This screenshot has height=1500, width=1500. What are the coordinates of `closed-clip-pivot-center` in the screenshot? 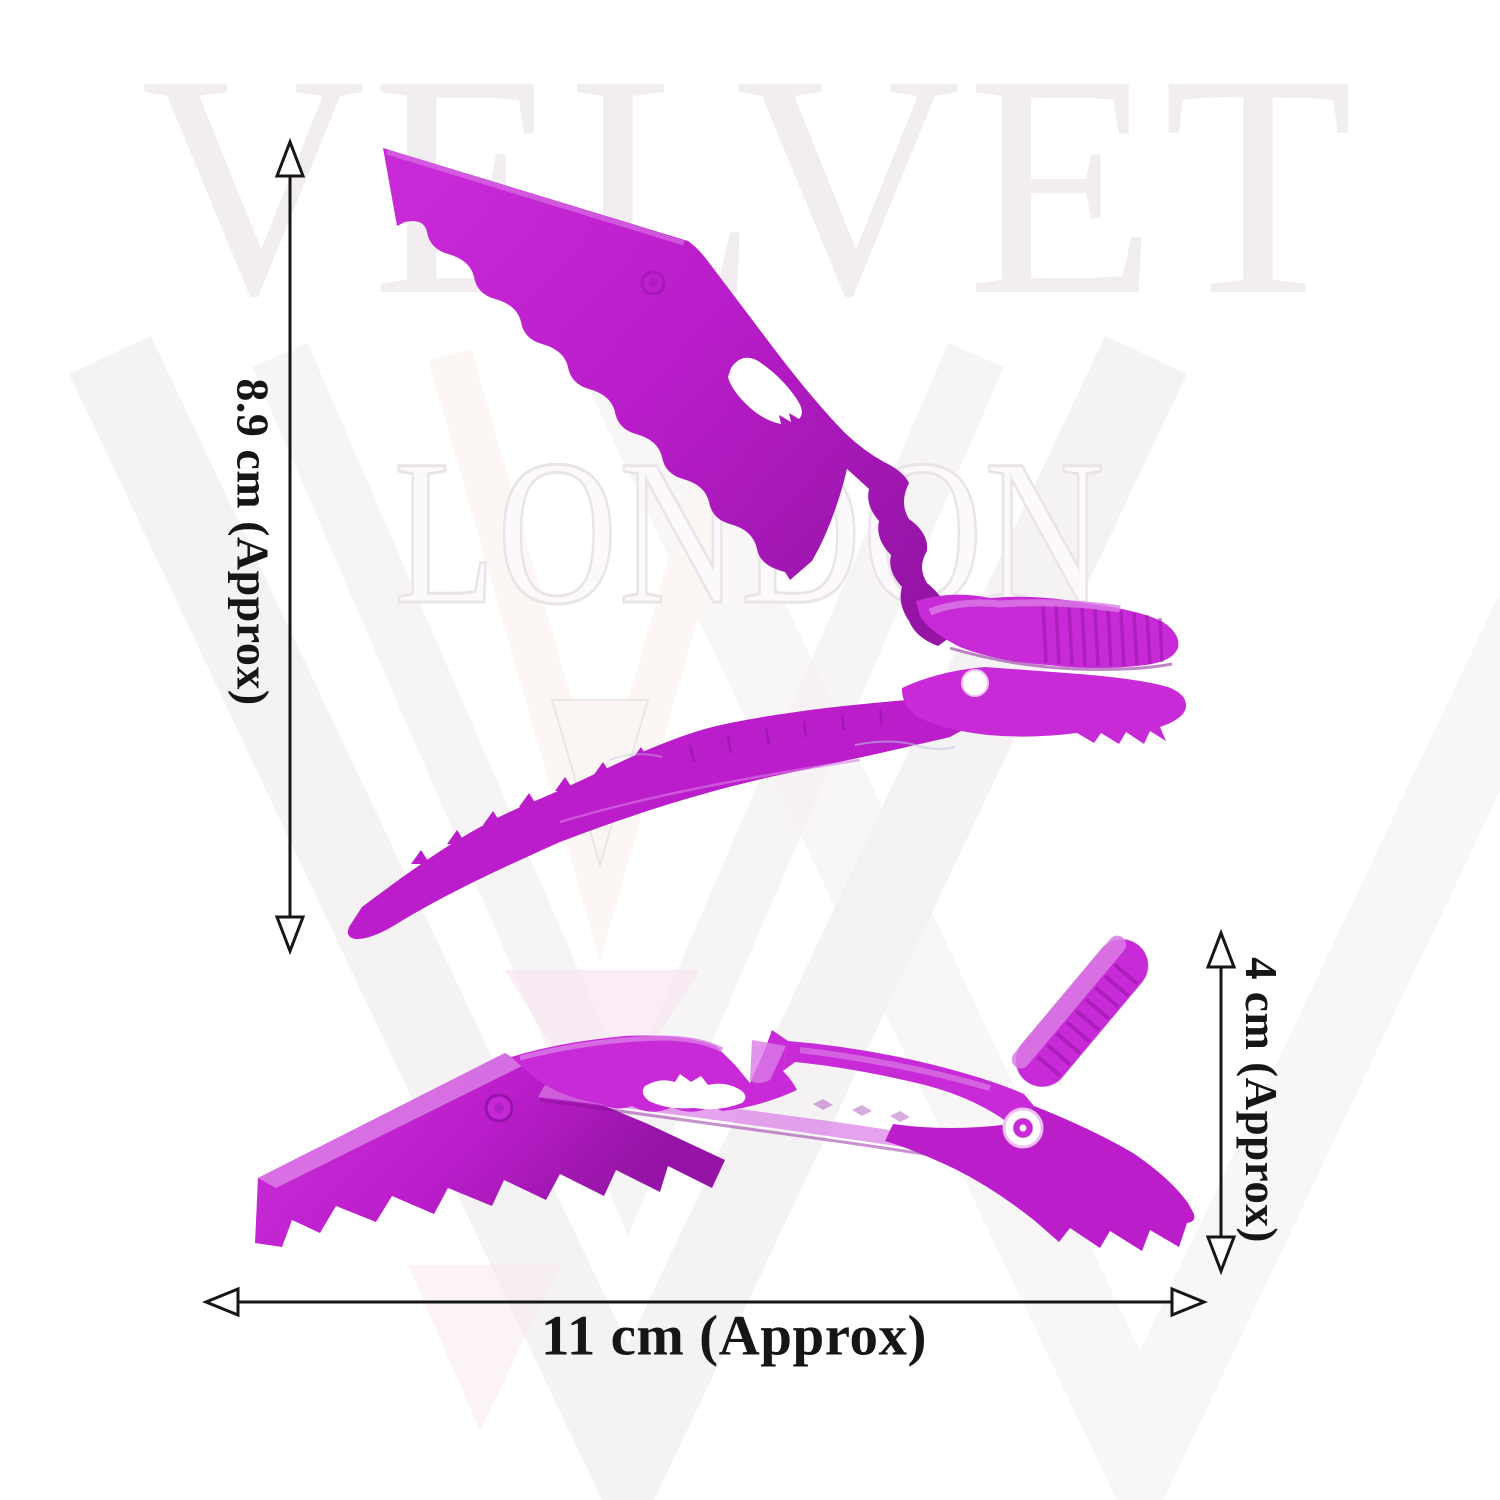 It's located at (1023, 1128).